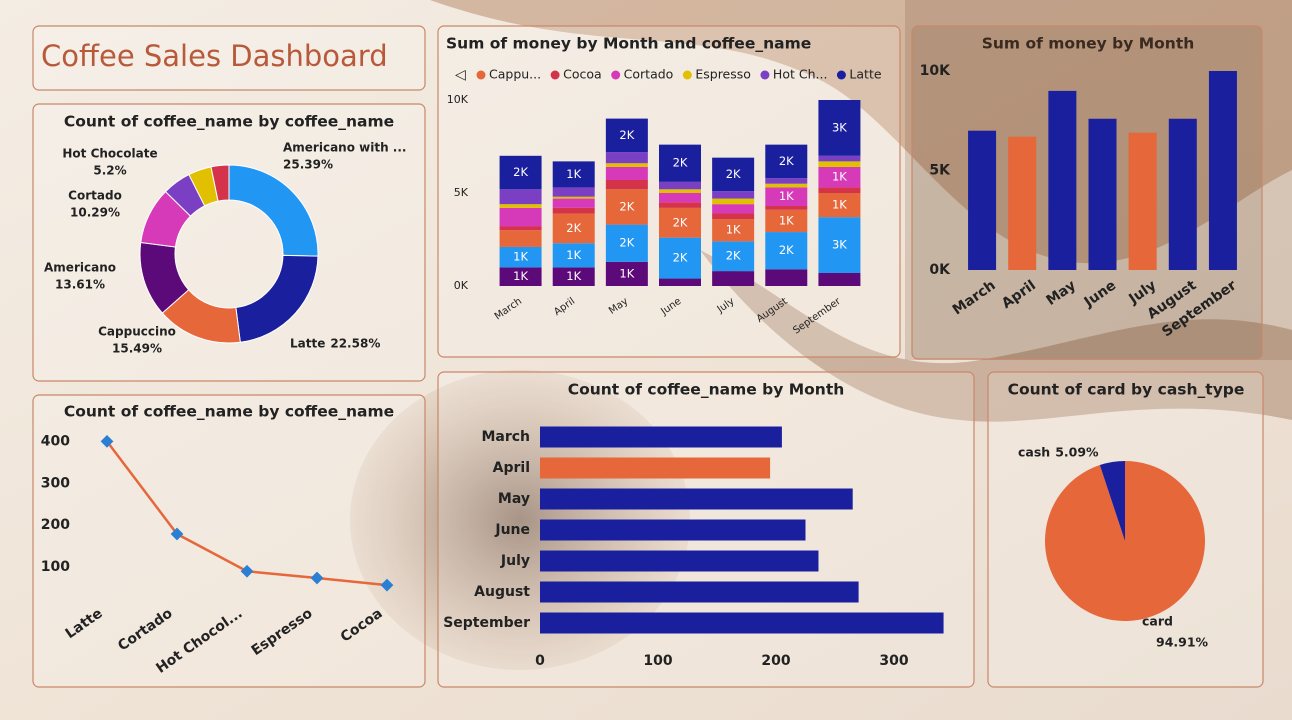 This screenshot has width=1292, height=720. What do you see at coordinates (775, 661) in the screenshot?
I see `x-tick-label: 200` at bounding box center [775, 661].